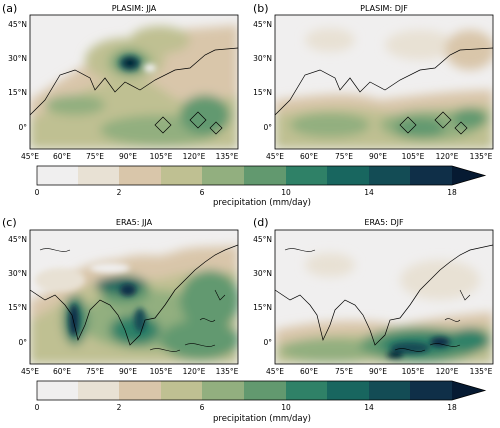  I want to click on panel-d-y-tick: 0°, so click(267, 342).